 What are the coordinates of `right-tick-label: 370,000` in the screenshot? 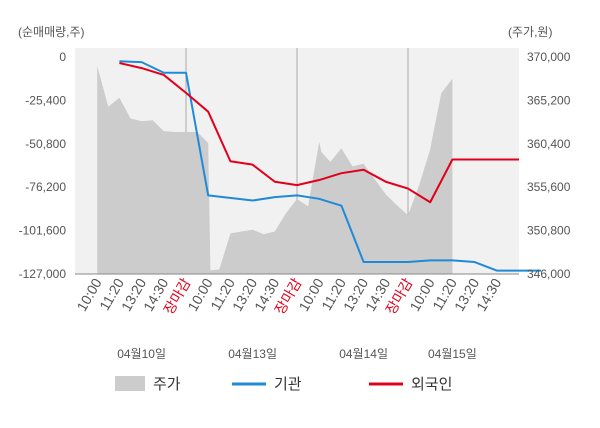 It's located at (549, 57).